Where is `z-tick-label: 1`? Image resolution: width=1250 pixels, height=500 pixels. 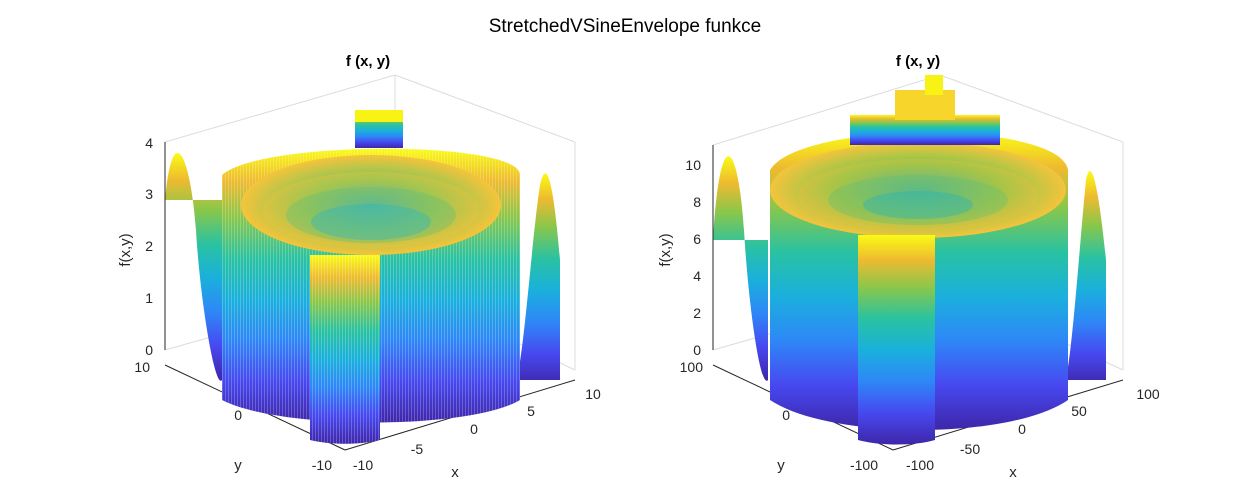
z-tick-label: 1 is located at coordinates (149, 298).